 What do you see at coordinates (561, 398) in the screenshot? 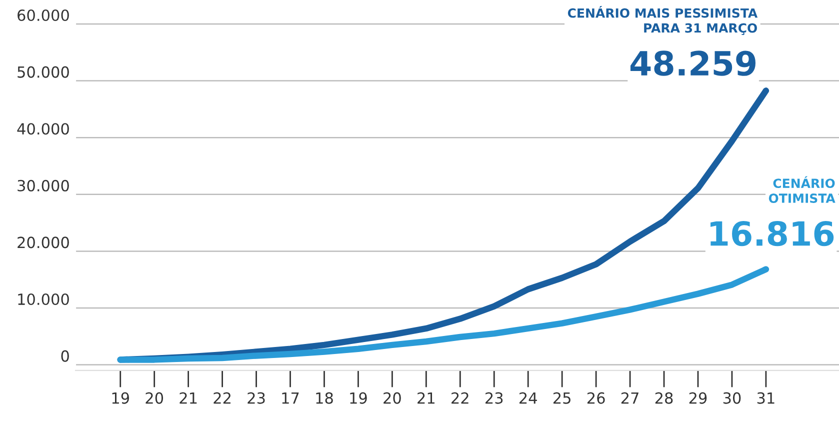
I see `x-tick-label: 25` at bounding box center [561, 398].